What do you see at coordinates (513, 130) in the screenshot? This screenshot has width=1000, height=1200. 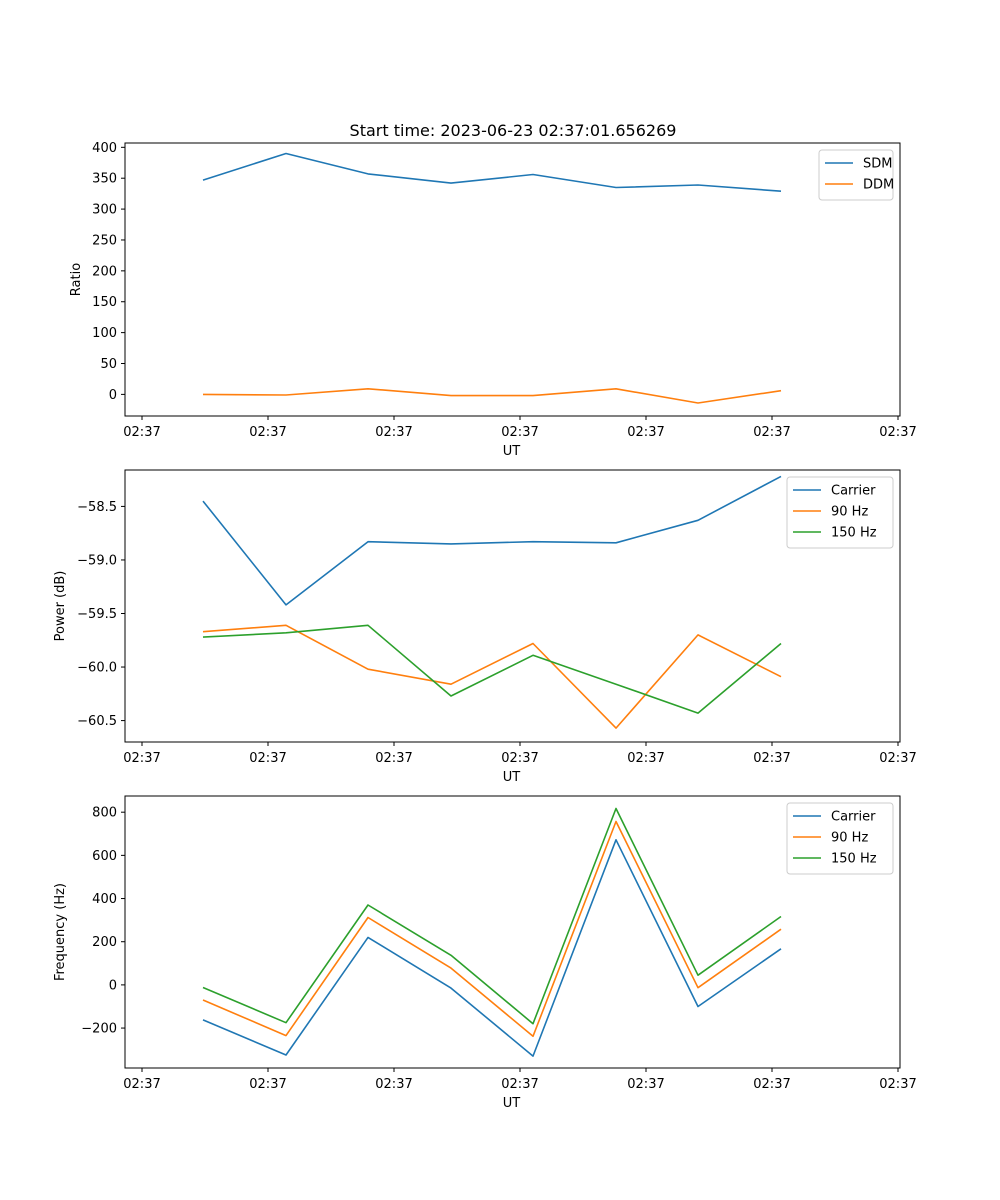 I see `figure-title: Start time: 2023-06-23 02:37:01.656269` at bounding box center [513, 130].